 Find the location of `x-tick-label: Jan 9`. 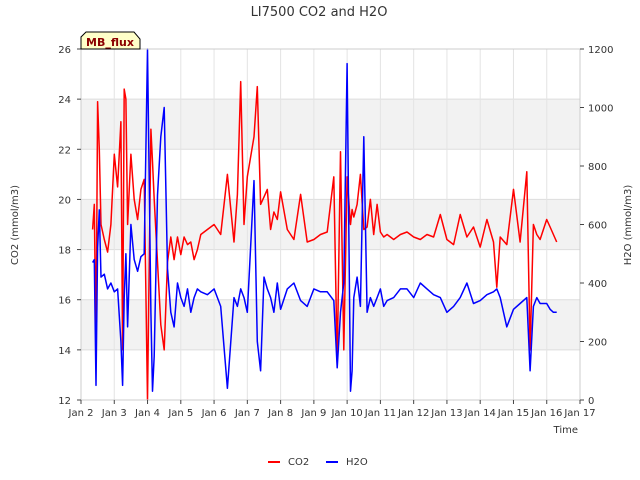

x-tick-label: Jan 9 is located at coordinates (313, 413).